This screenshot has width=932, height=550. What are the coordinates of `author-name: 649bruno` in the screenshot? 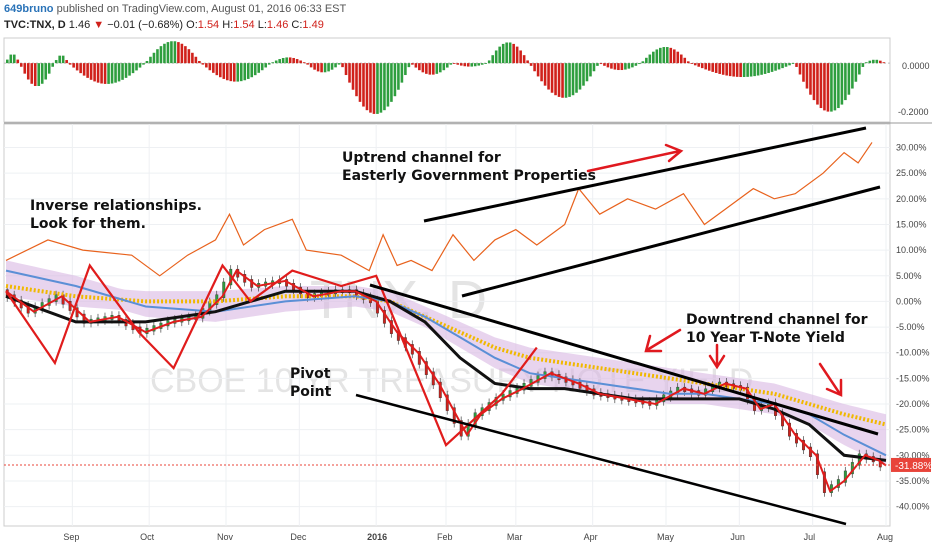 It's located at (29, 9).